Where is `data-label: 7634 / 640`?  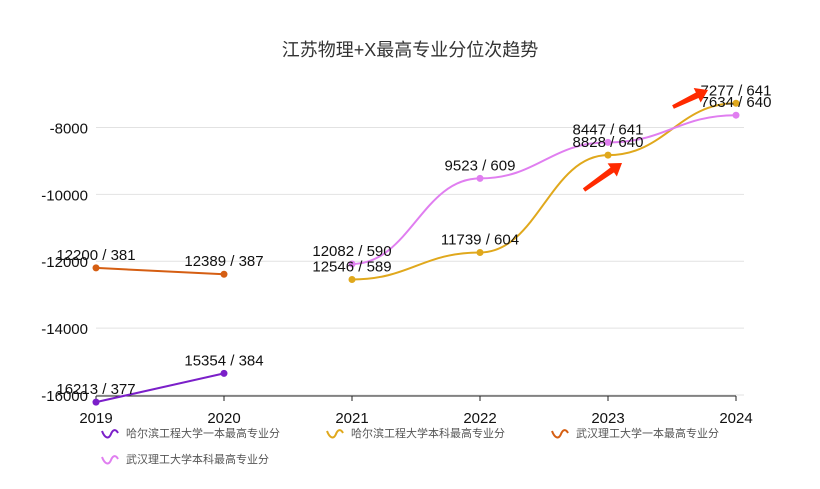 data-label: 7634 / 640 is located at coordinates (736, 102).